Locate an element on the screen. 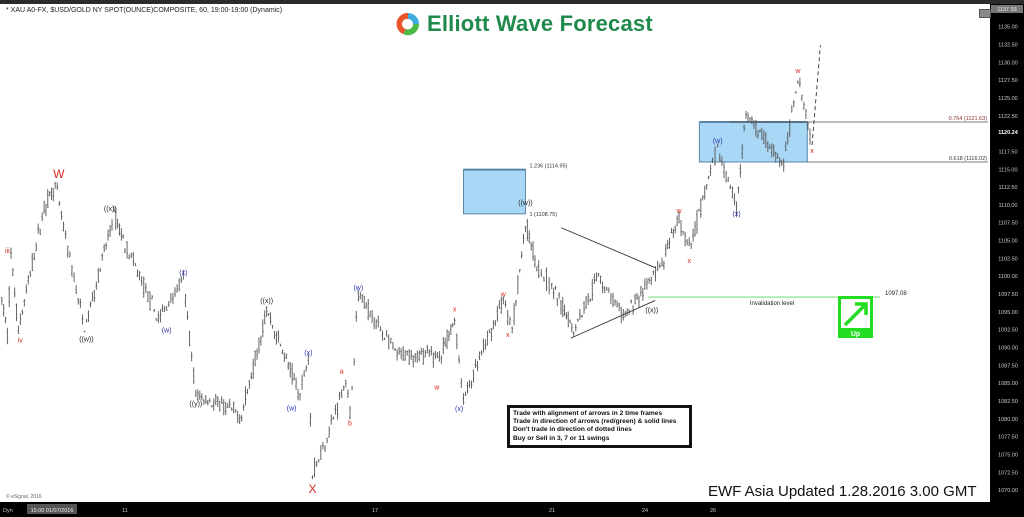 This screenshot has width=1024, height=517. projection-line is located at coordinates (816, 95).